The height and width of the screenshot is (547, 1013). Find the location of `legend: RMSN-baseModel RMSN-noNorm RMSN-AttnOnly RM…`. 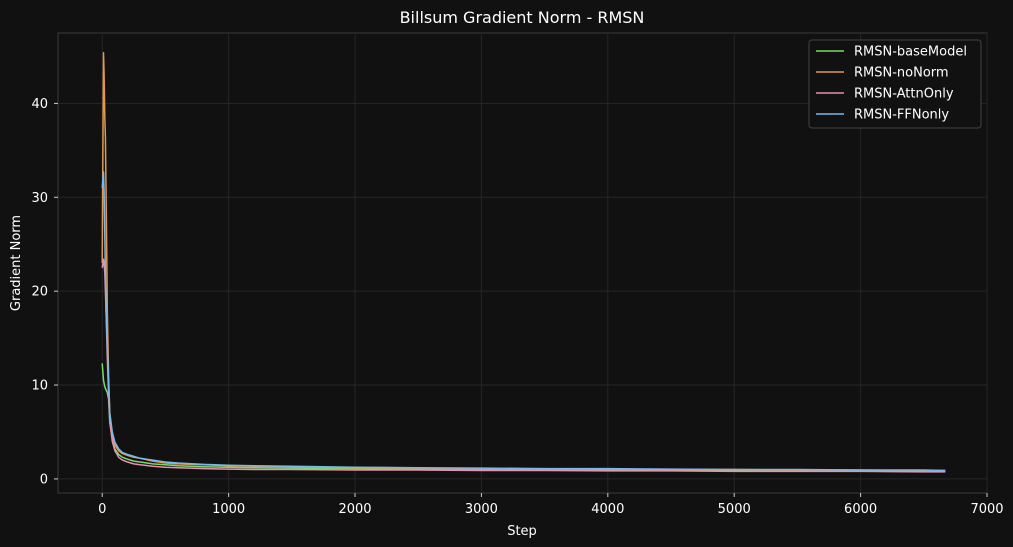

legend: RMSN-baseModel RMSN-noNorm RMSN-AttnOnly RM… is located at coordinates (895, 84).